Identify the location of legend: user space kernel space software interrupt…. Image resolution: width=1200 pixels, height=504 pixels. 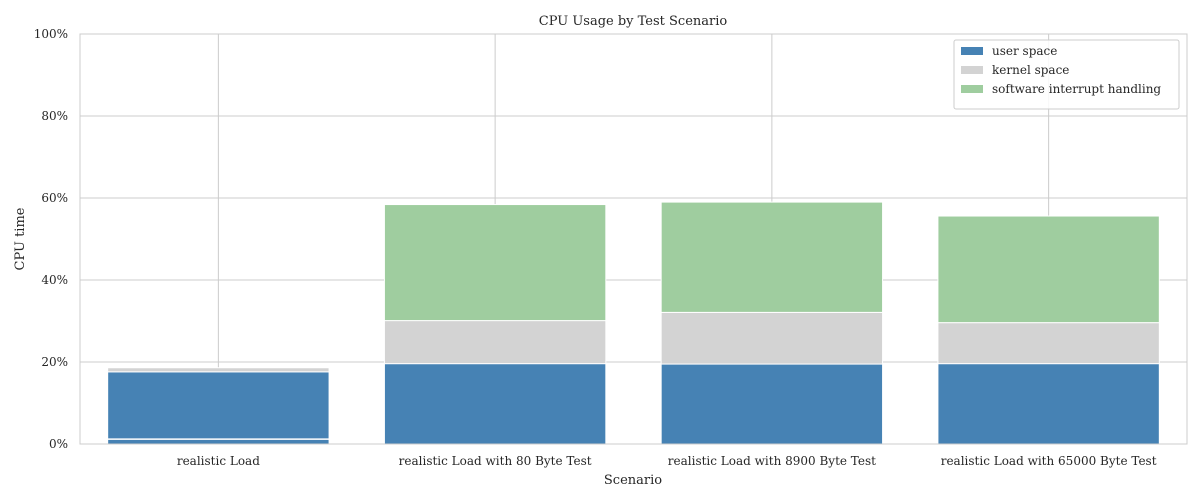
(1066, 74).